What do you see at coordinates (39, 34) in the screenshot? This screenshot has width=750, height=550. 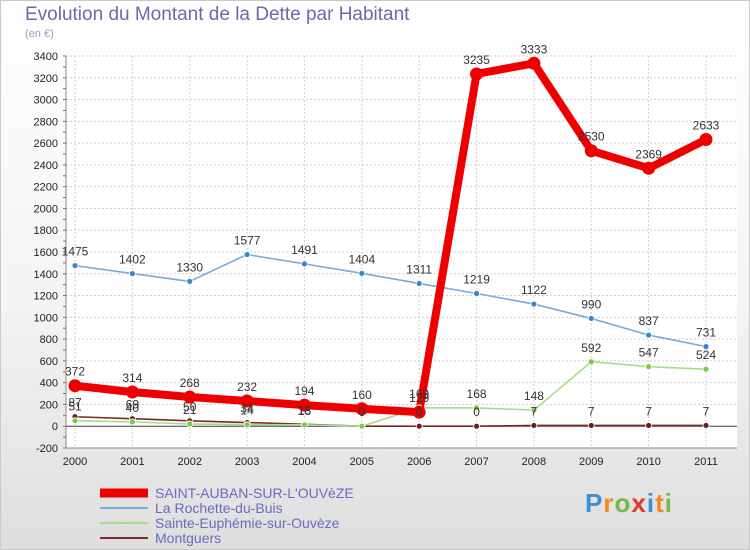 I see `y-unit-label: (en €)` at bounding box center [39, 34].